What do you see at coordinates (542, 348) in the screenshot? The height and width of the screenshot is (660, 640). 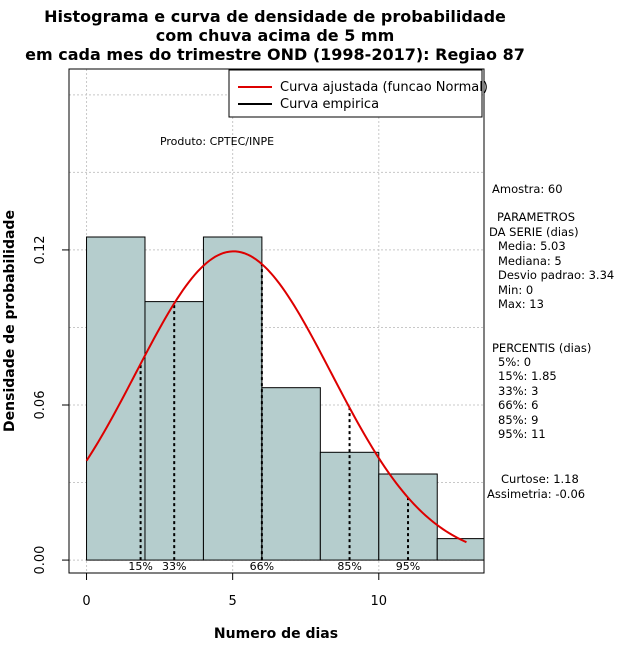 I see `stat-perc-title: PERCENTIS (dias)` at bounding box center [542, 348].